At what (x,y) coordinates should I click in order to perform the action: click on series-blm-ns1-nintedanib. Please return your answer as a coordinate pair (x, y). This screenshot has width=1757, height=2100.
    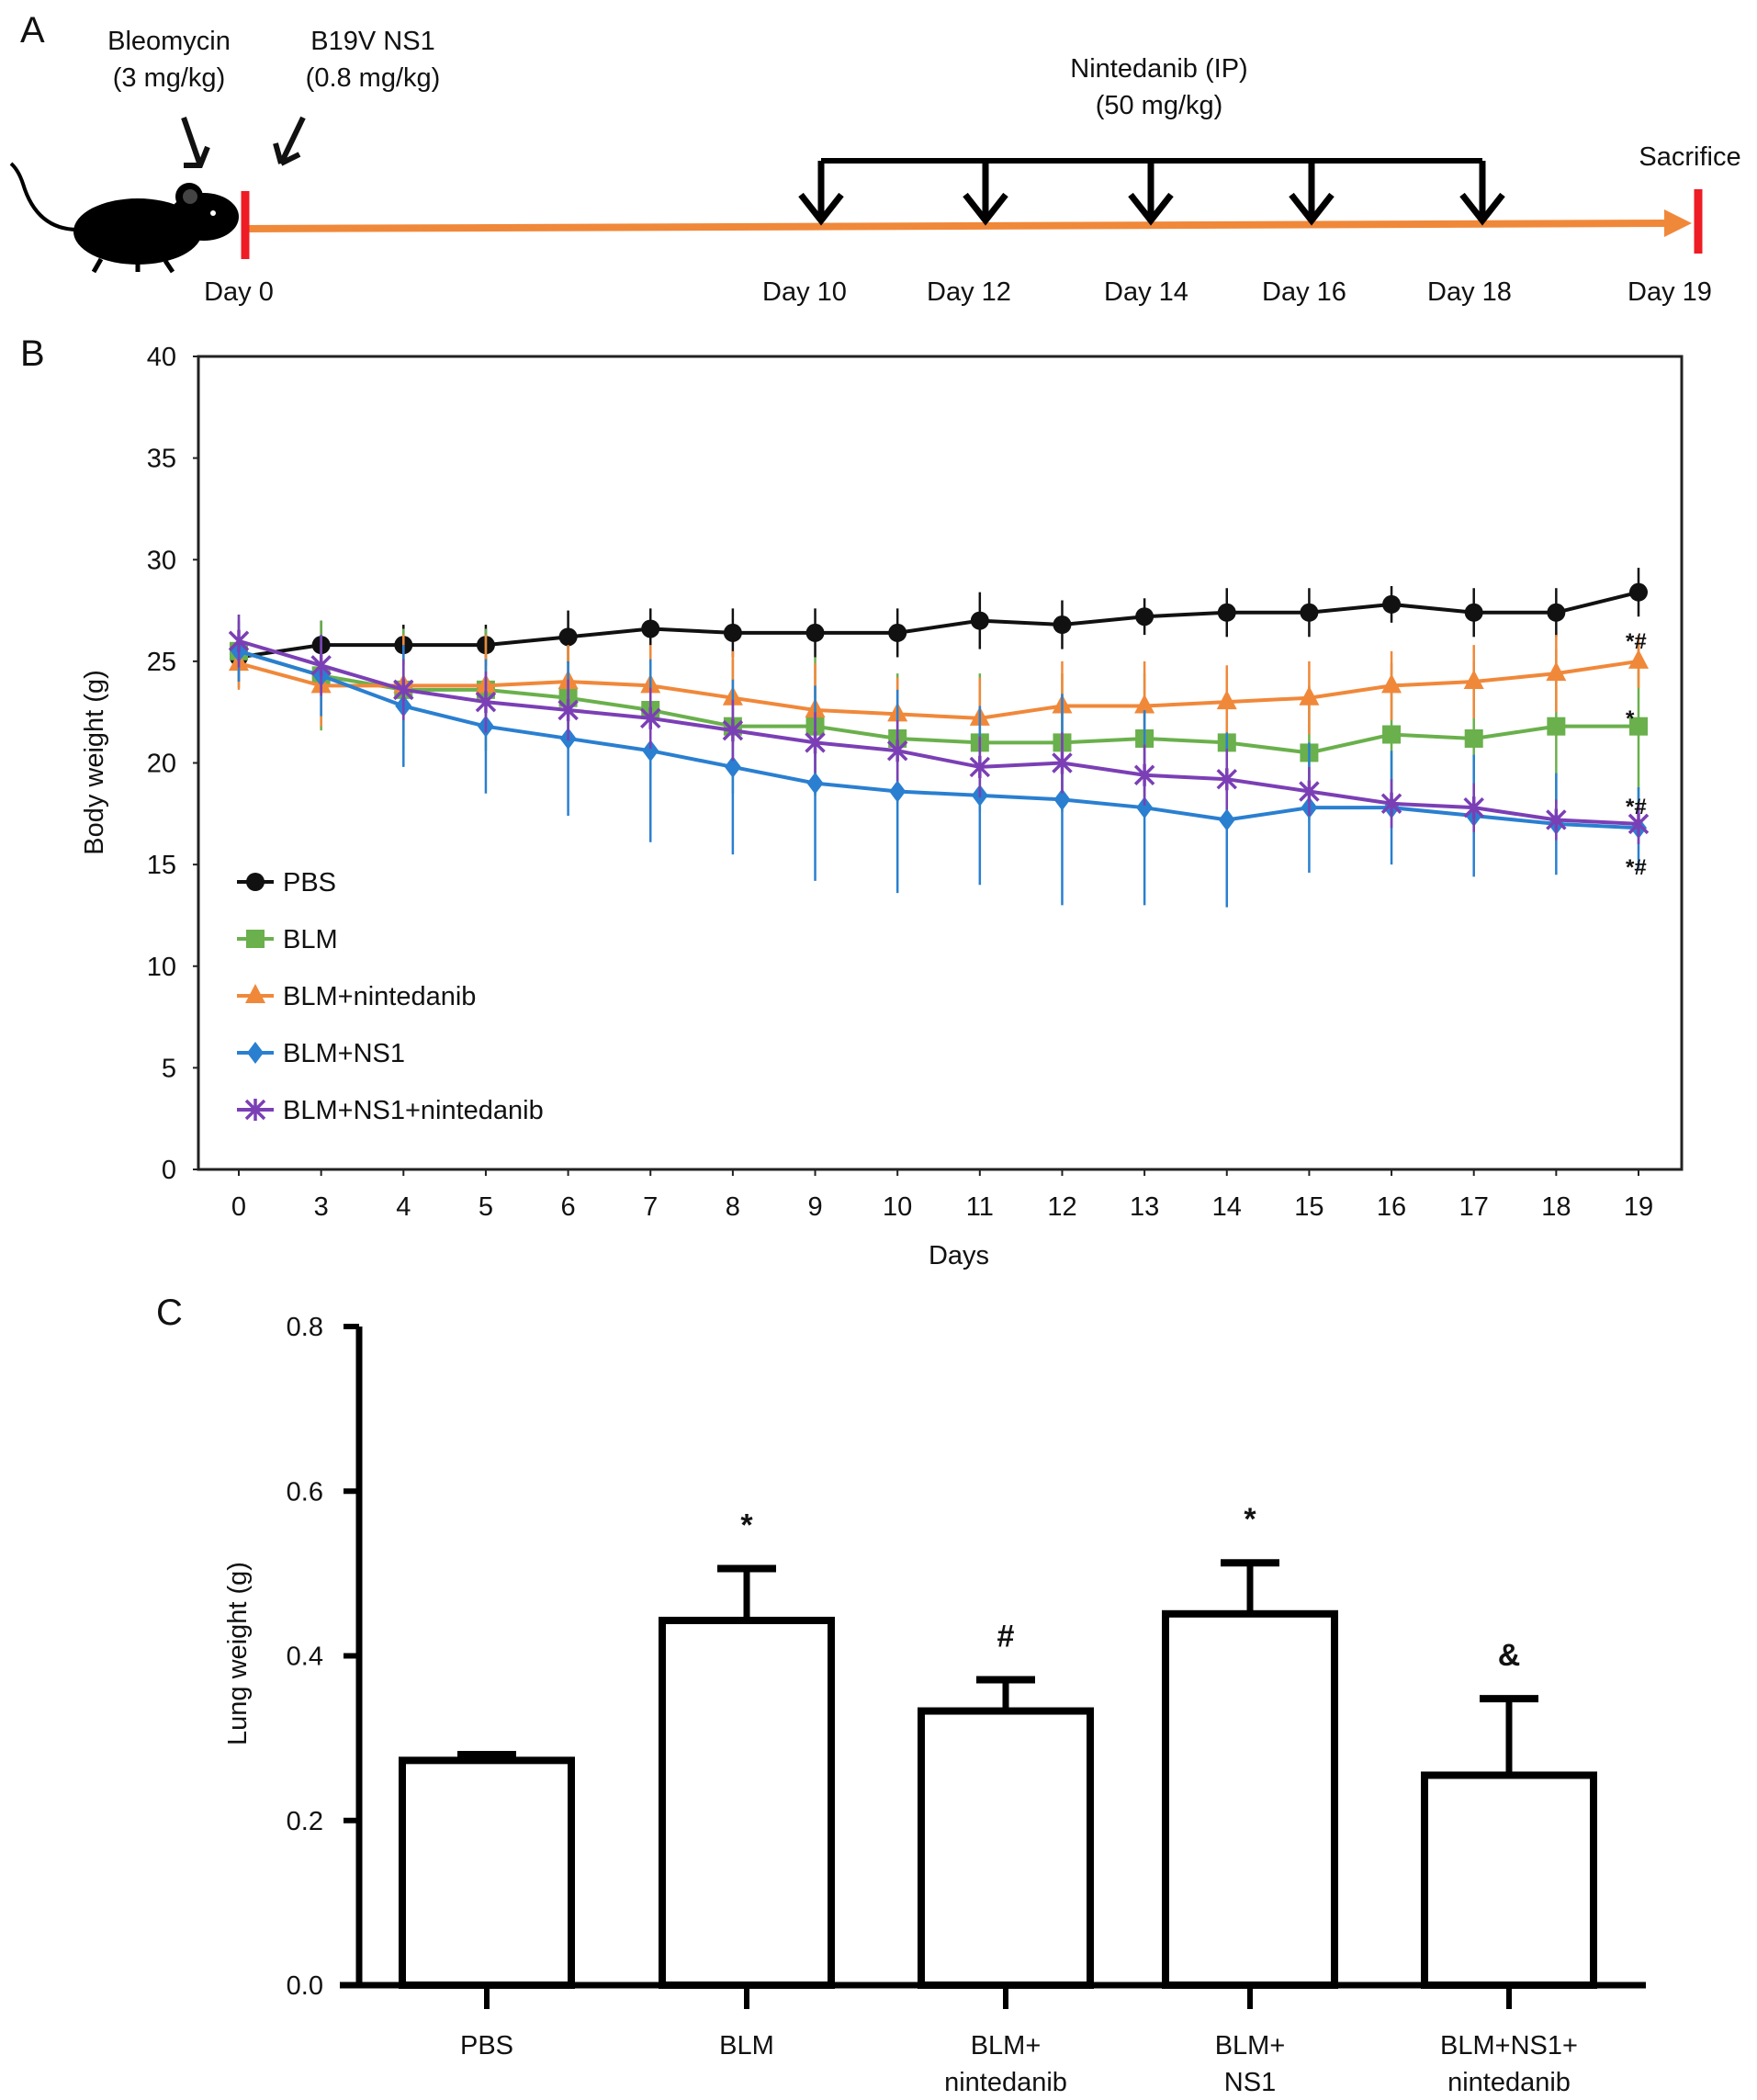
    Looking at the image, I should click on (939, 729).